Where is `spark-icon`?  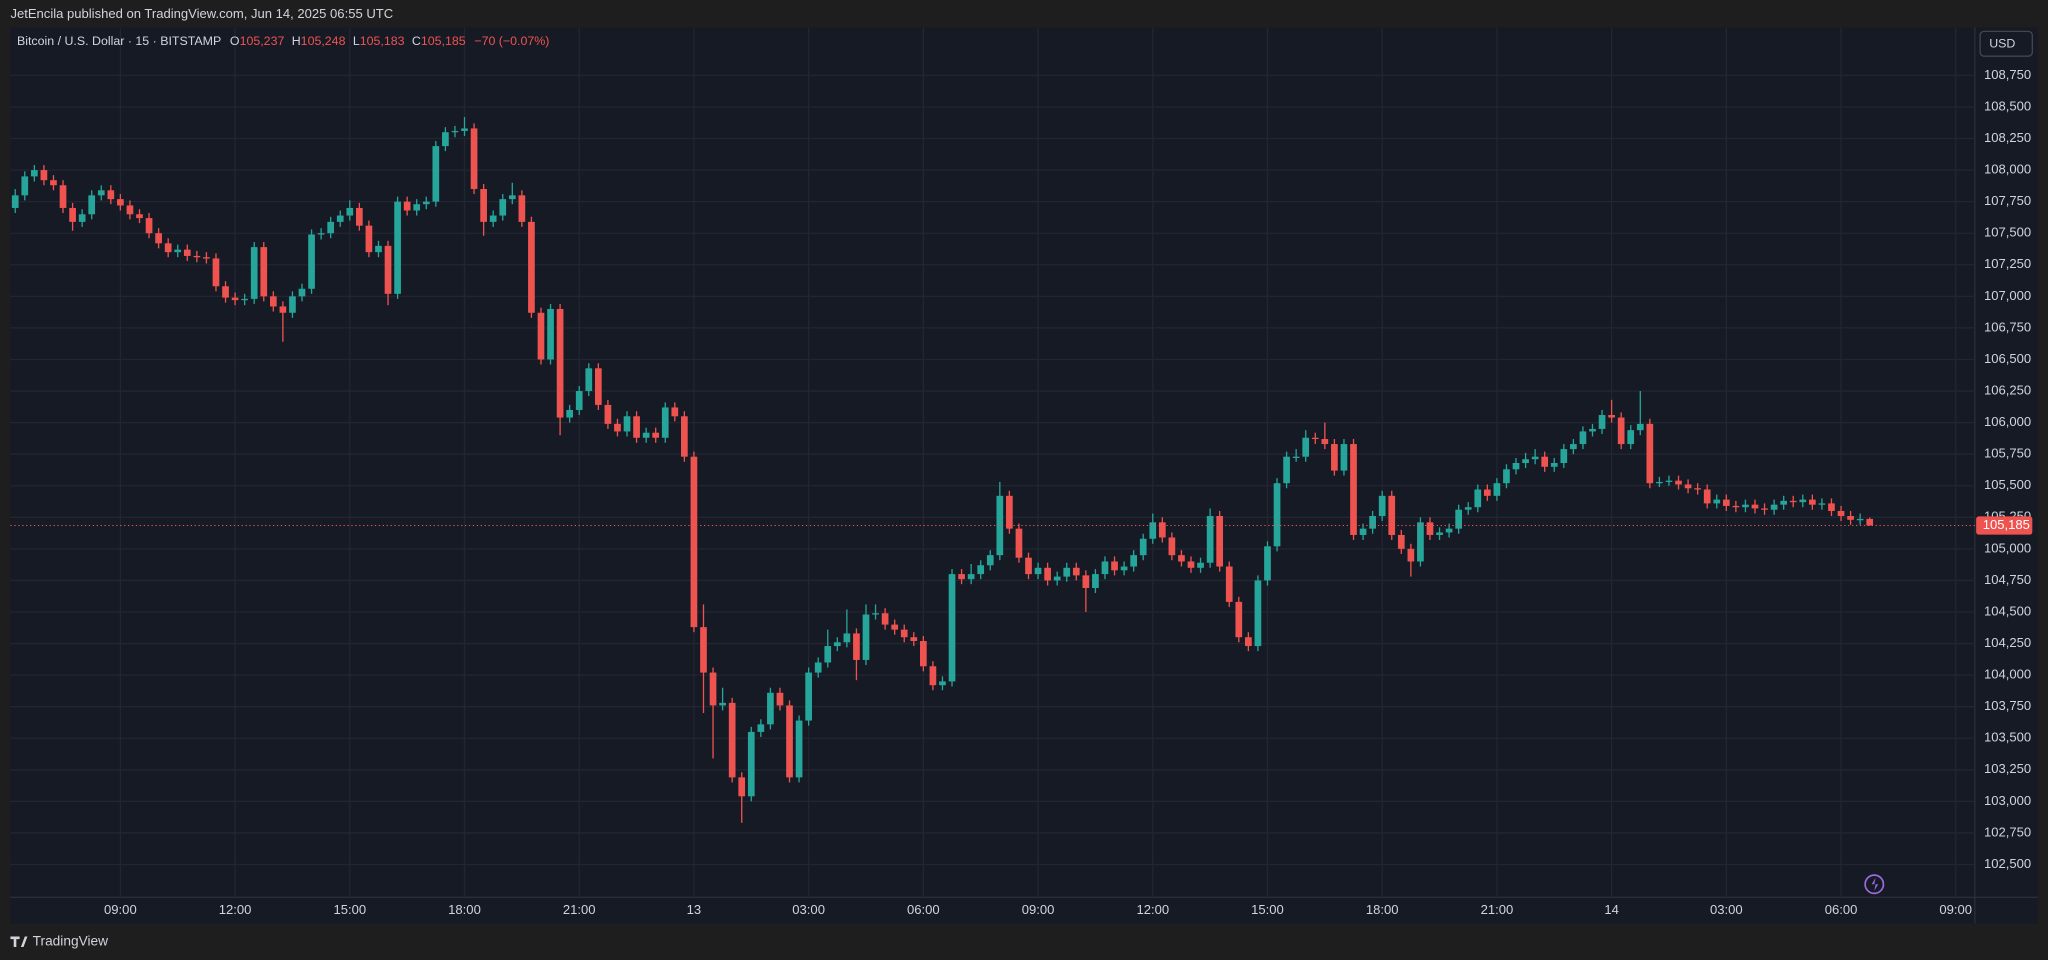 spark-icon is located at coordinates (1874, 884).